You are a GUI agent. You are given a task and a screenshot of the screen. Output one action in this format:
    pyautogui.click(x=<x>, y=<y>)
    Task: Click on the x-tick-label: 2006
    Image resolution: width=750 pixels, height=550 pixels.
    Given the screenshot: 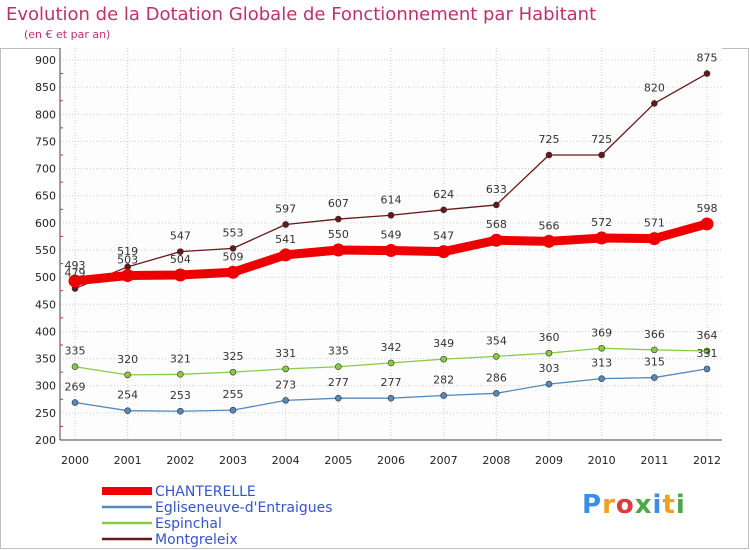 What is the action you would take?
    pyautogui.click(x=391, y=460)
    